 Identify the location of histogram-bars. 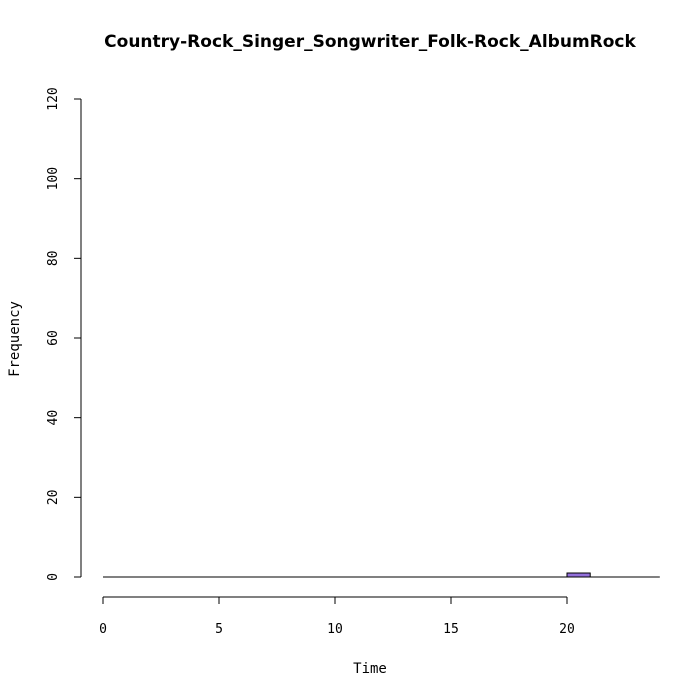
(578, 575).